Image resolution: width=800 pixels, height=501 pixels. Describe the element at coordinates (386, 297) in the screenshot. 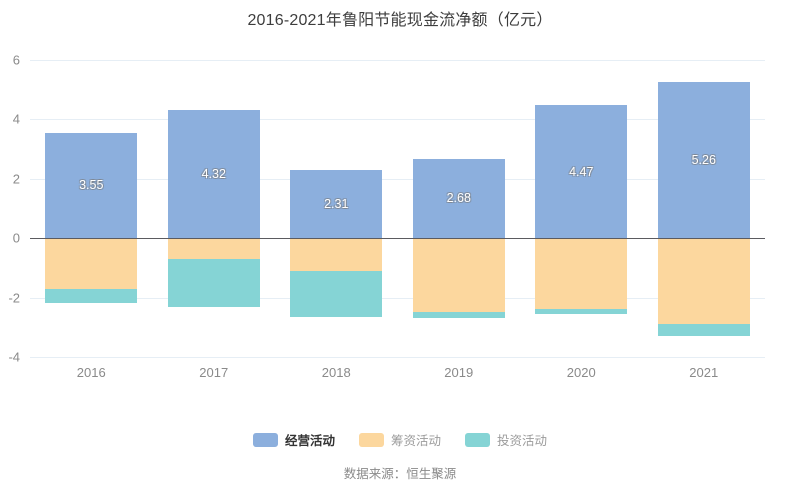

I see `gridline: -2` at that location.